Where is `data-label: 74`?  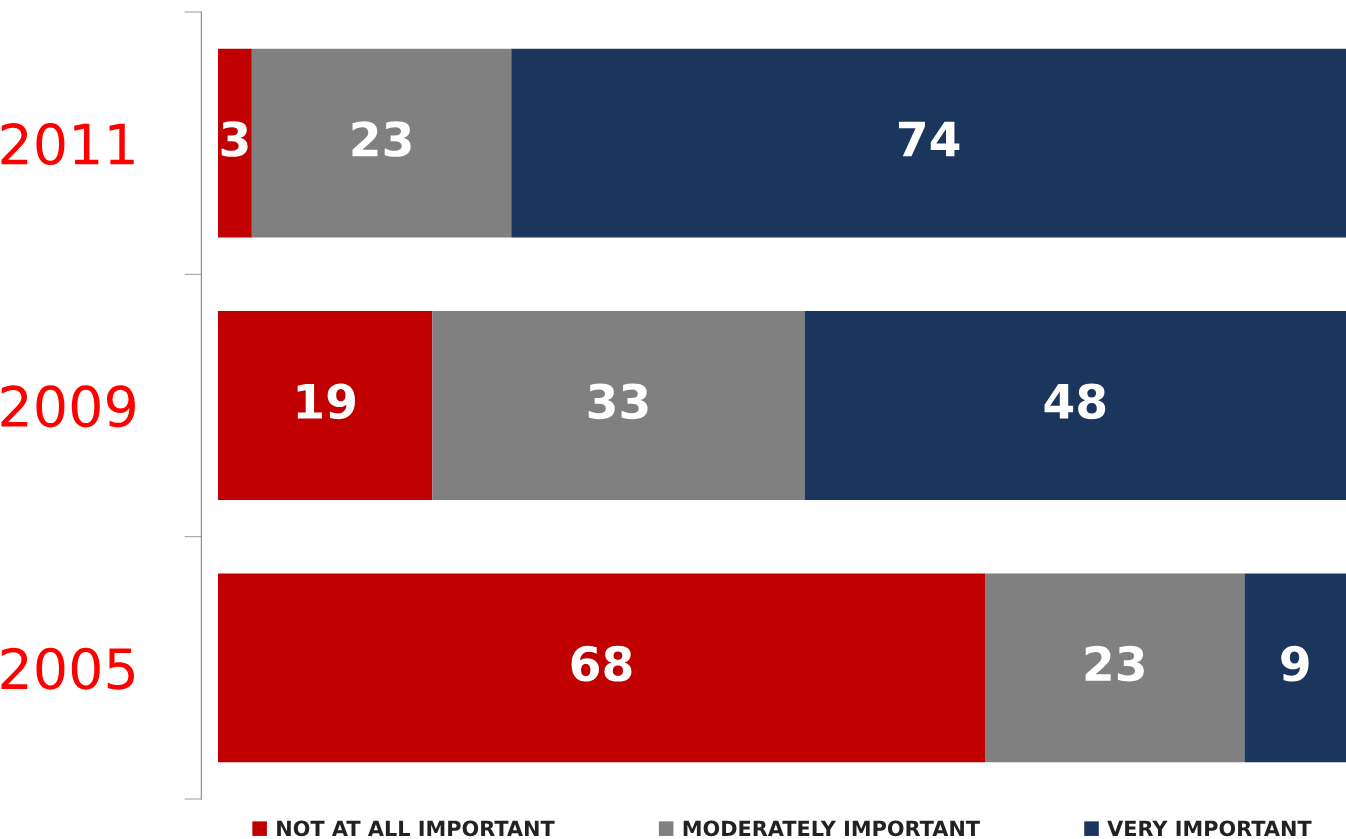 data-label: 74 is located at coordinates (929, 139).